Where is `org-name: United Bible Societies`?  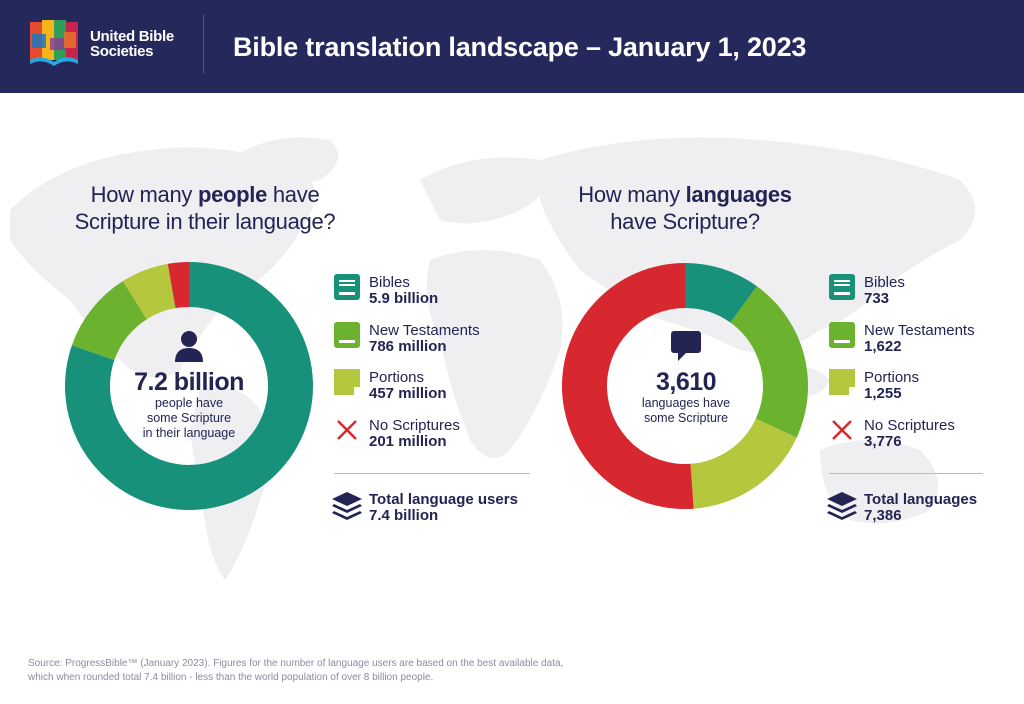 org-name: United Bible Societies is located at coordinates (132, 44).